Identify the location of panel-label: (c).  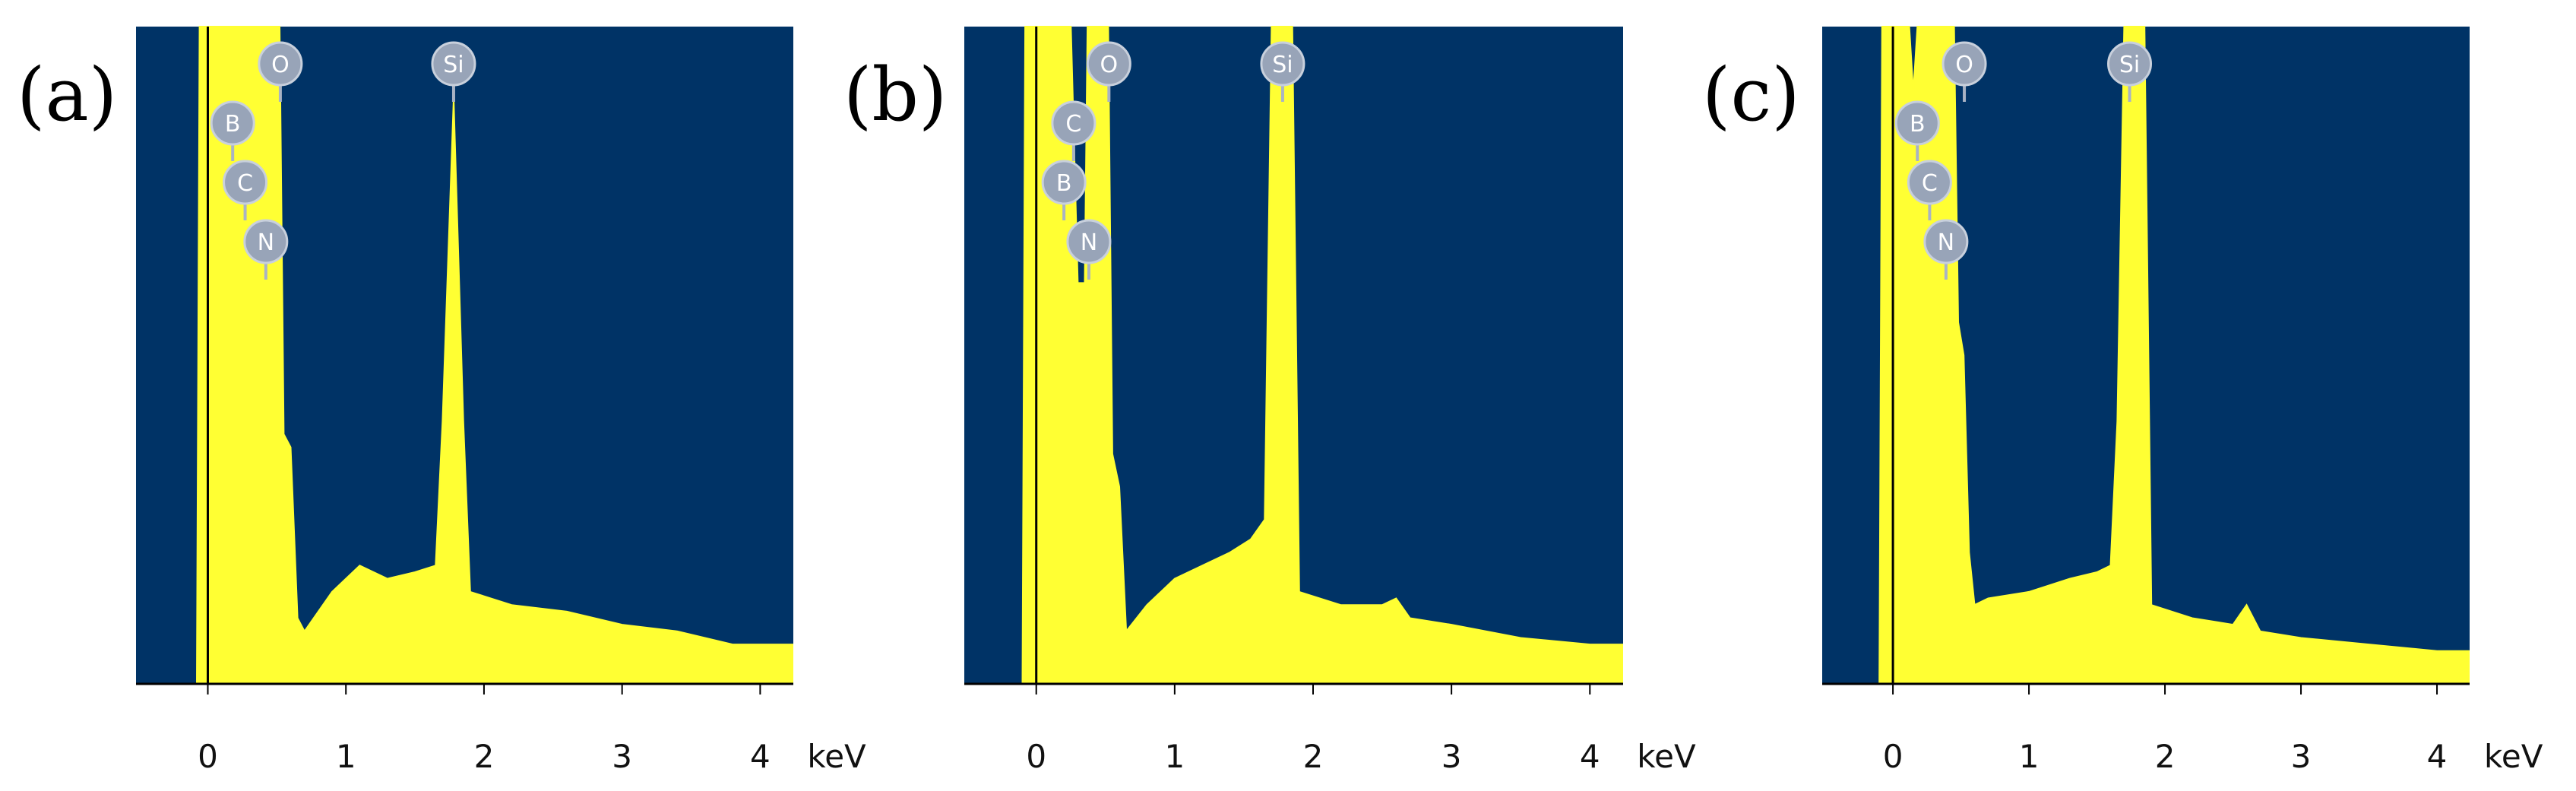
(1751, 95).